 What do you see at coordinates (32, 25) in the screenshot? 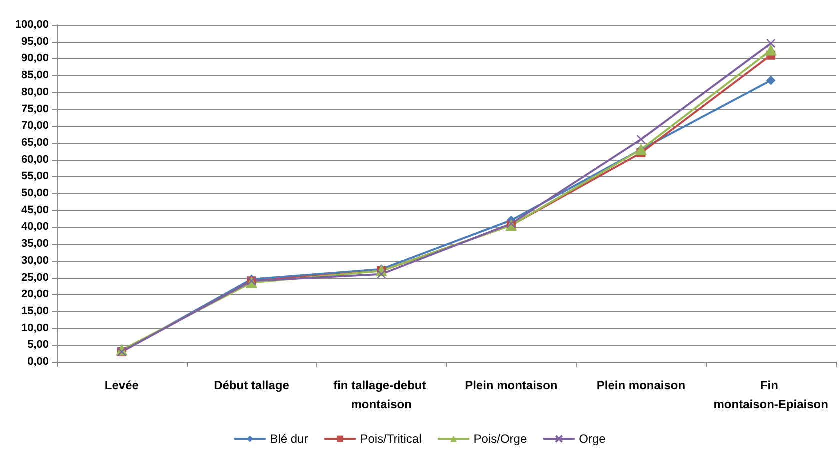
I see `y-tick-label: 100,00` at bounding box center [32, 25].